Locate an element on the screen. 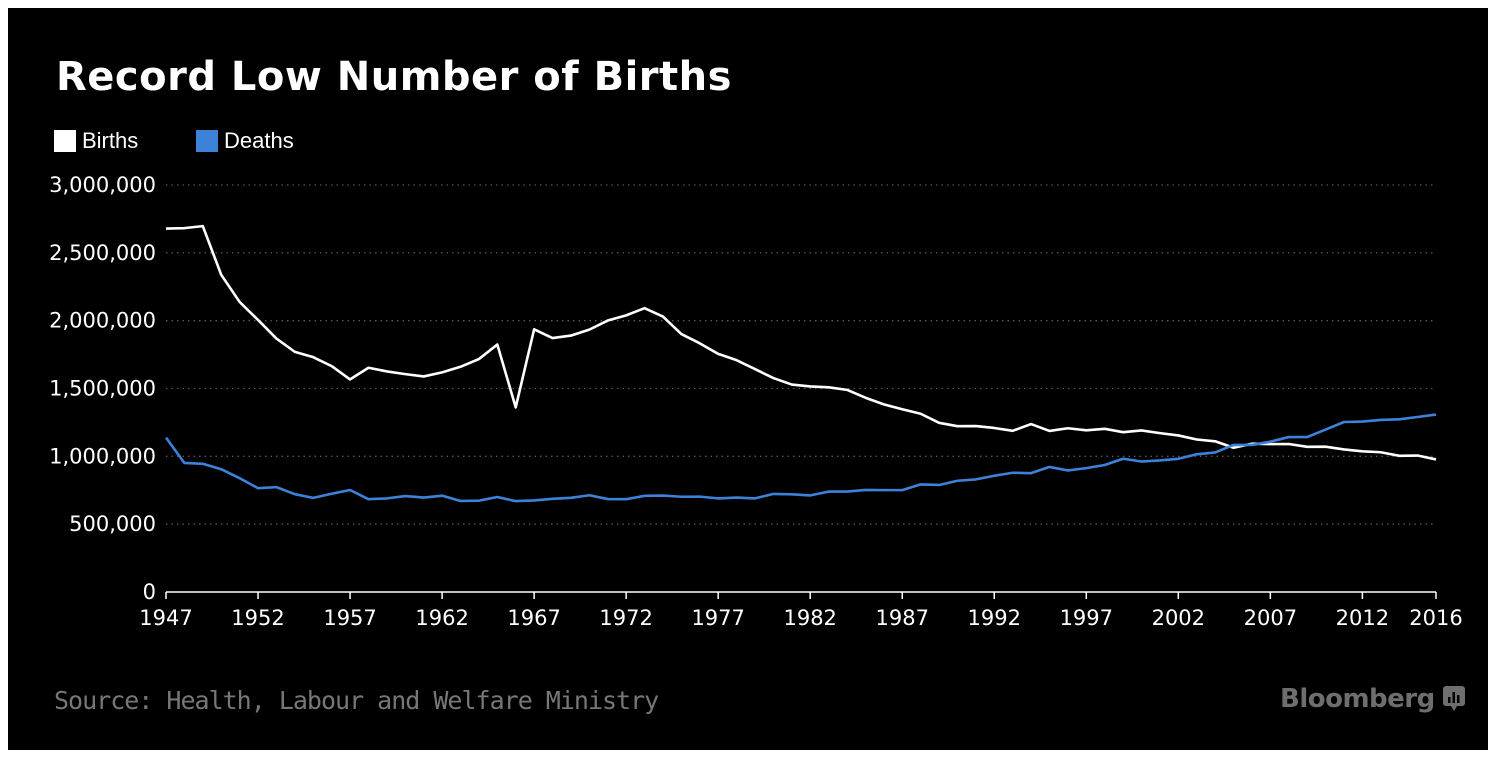 The width and height of the screenshot is (1496, 758). x-tick-label: 1997 is located at coordinates (1086, 618).